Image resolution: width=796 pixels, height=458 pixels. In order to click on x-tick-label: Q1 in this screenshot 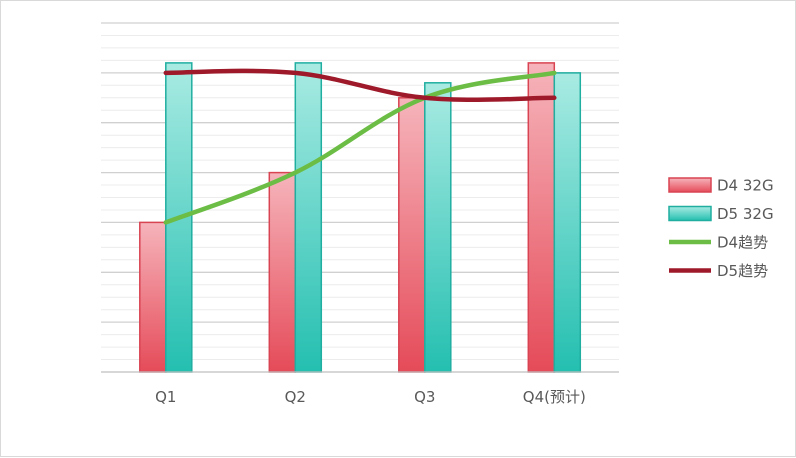, I will do `click(165, 397)`.